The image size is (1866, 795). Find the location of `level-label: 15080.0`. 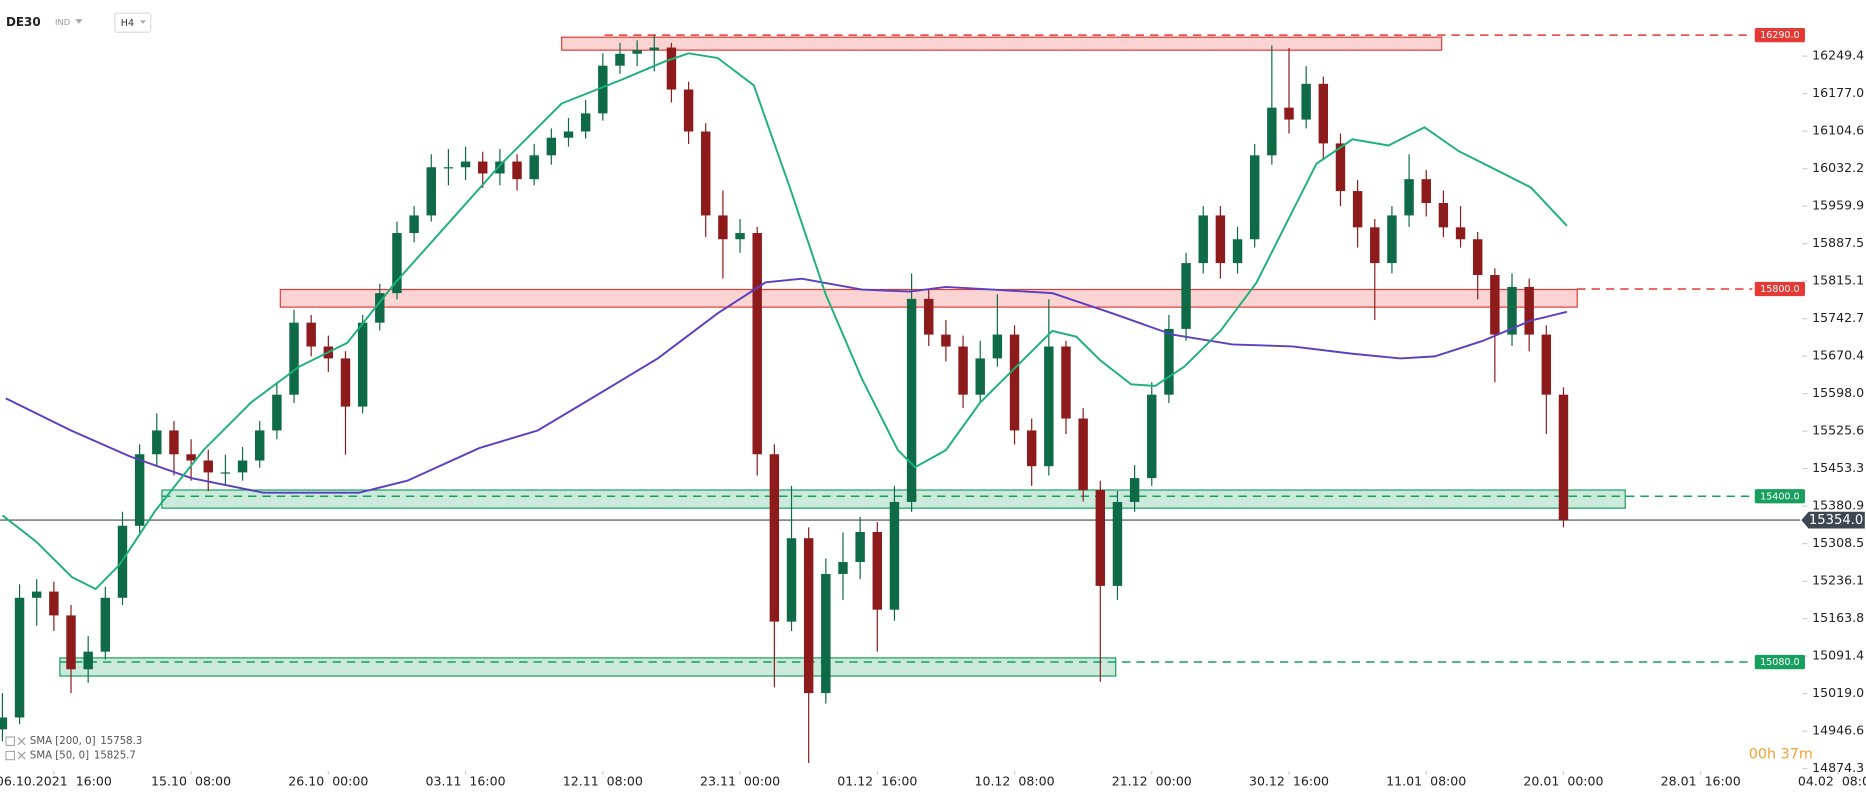

level-label: 15080.0 is located at coordinates (1779, 662).